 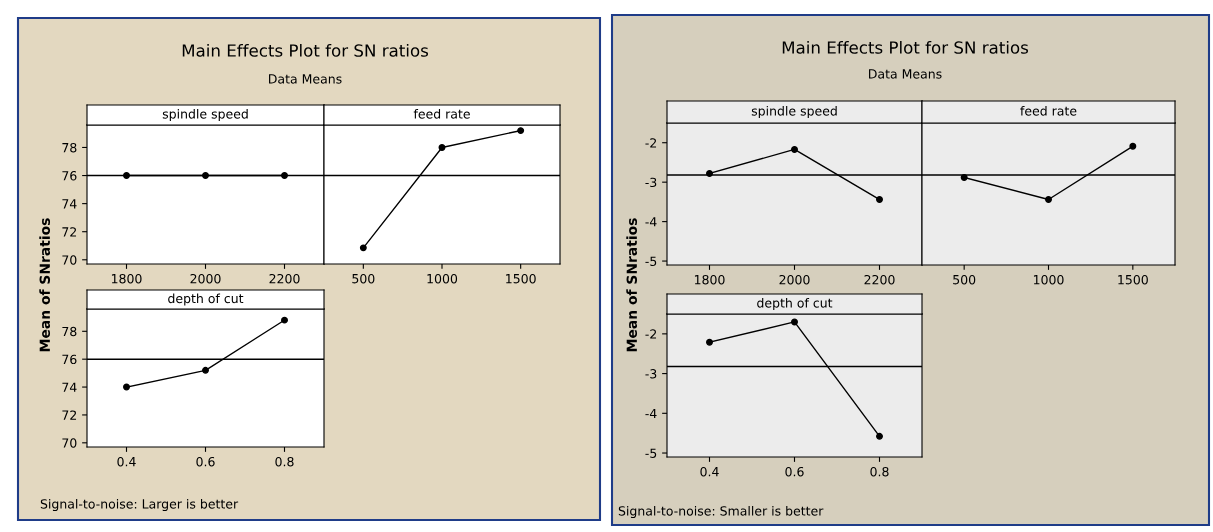 I want to click on text: Signal-to-noise: Larger is better, so click(x=139, y=505).